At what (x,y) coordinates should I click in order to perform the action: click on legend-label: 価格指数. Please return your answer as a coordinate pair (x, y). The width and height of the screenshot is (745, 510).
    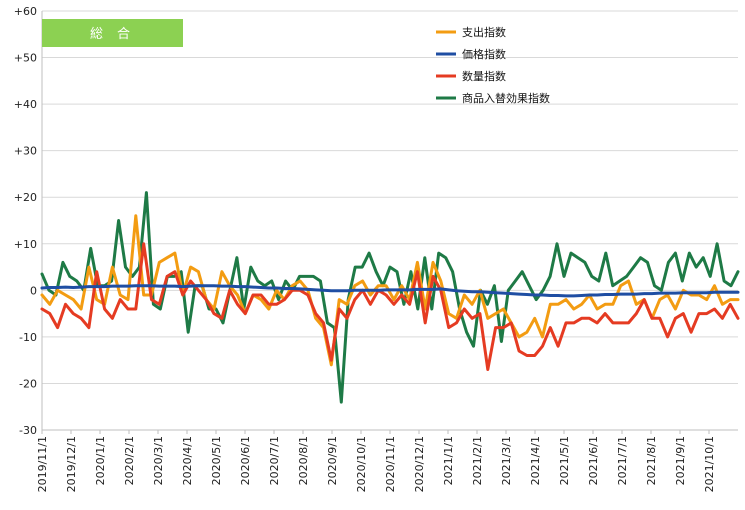
    Looking at the image, I should click on (484, 54).